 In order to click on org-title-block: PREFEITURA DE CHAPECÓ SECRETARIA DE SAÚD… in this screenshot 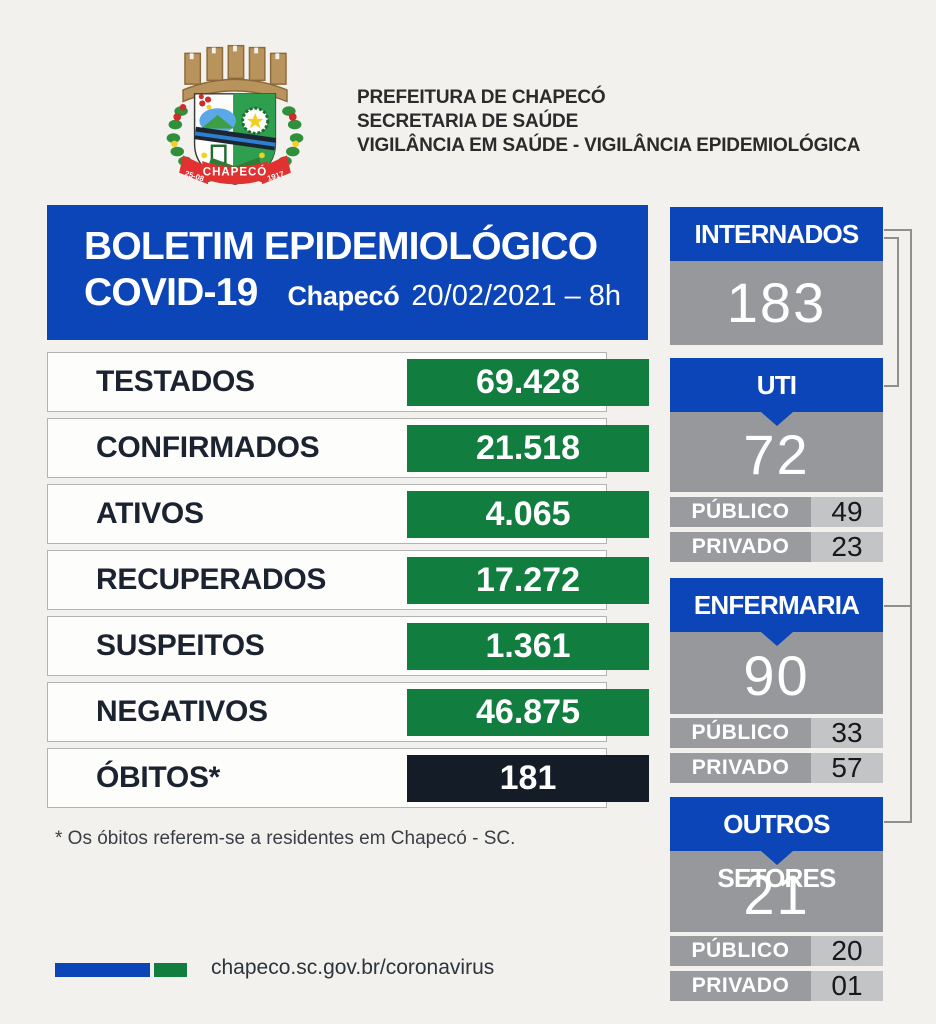, I will do `click(608, 122)`.